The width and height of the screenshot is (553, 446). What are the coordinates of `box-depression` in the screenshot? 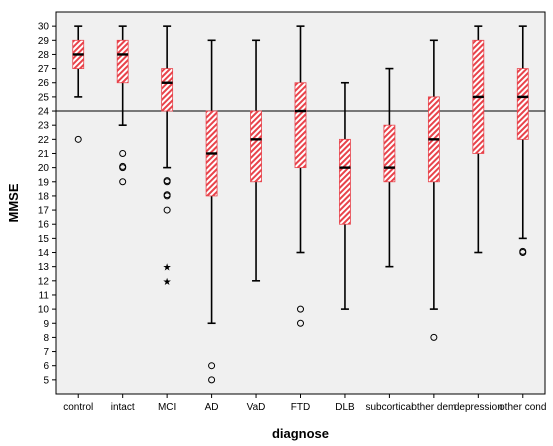 It's located at (478, 139).